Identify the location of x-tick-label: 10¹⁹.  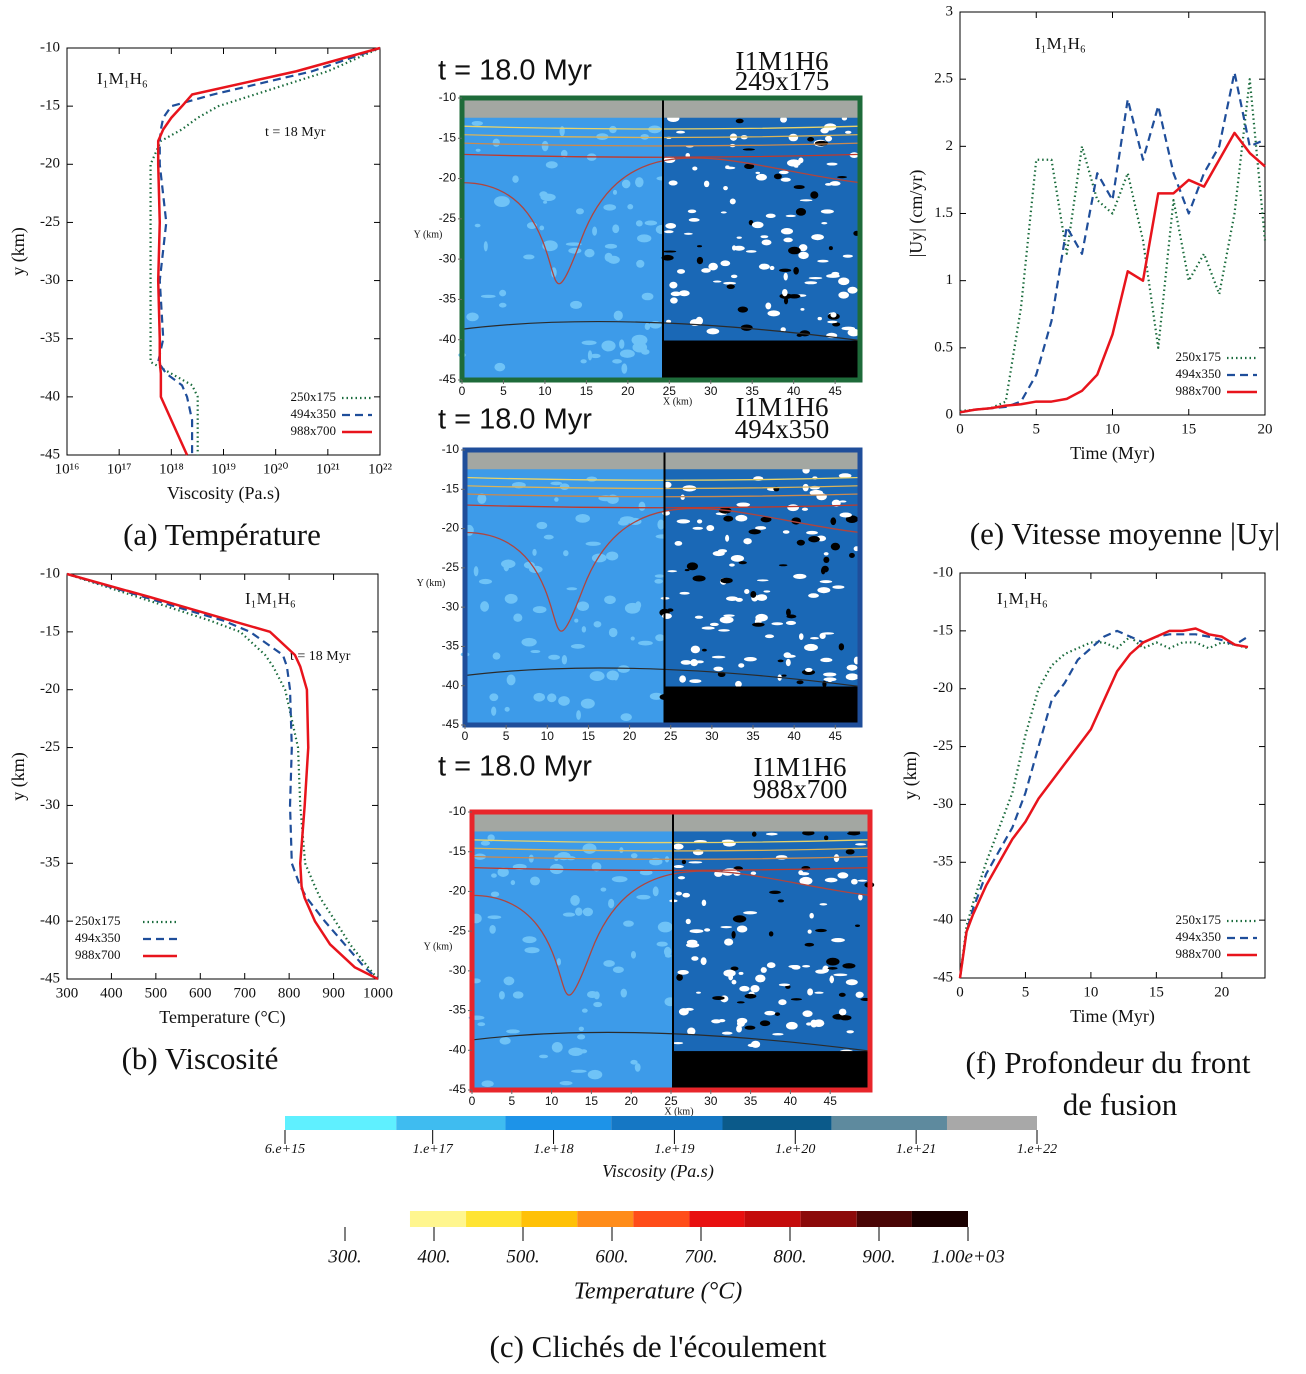
(223, 469).